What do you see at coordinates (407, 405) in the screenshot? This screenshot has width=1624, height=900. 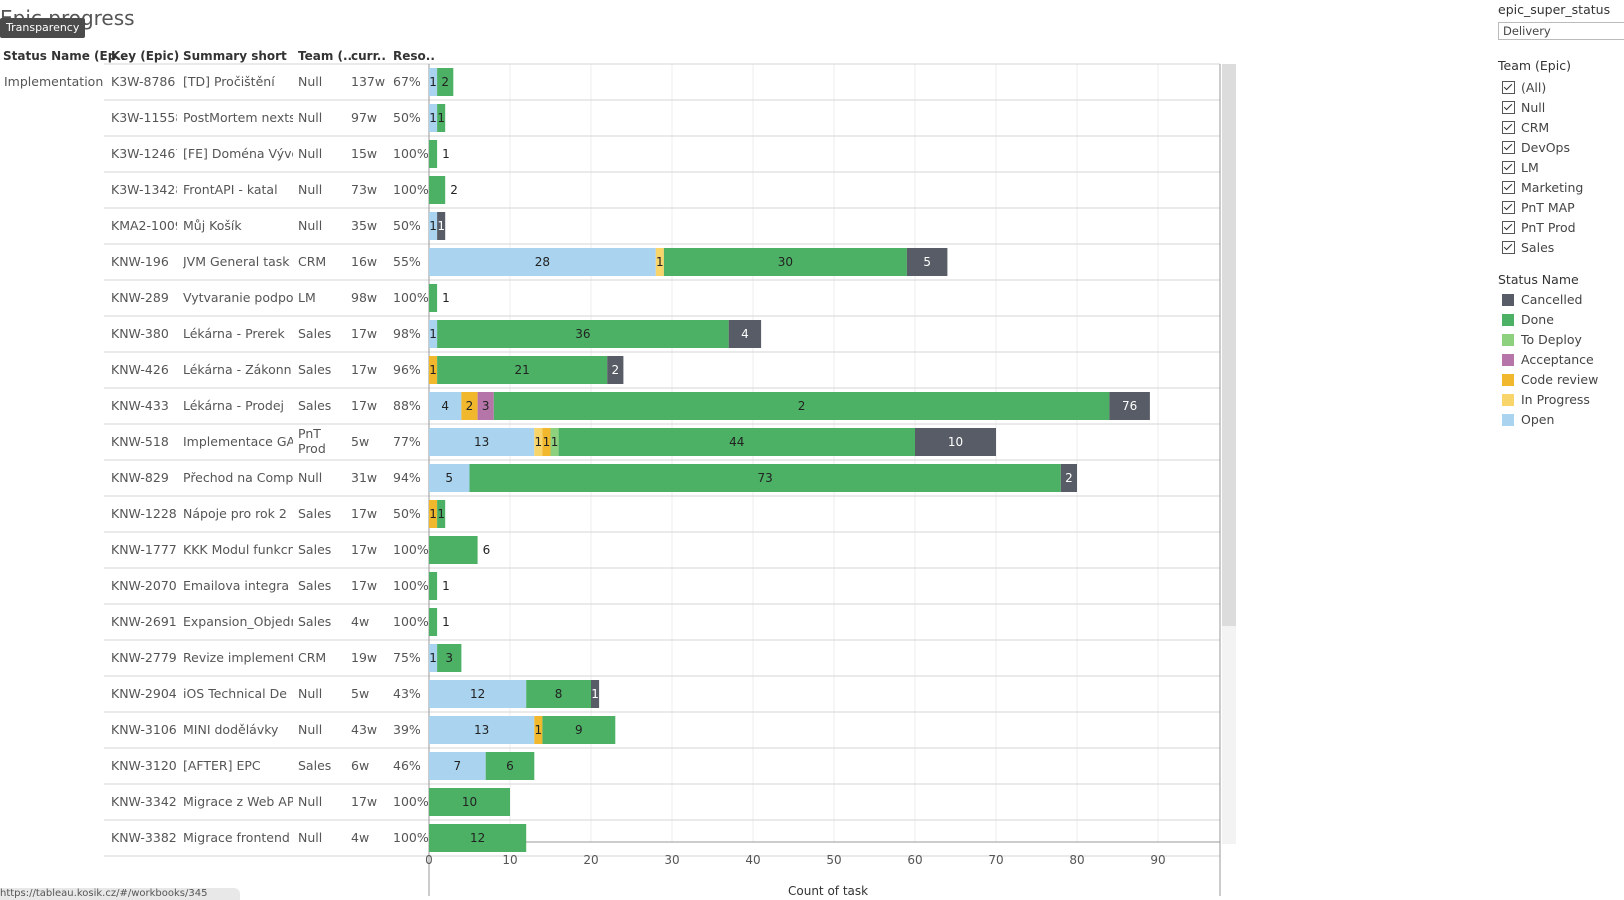 I see `row-reso: 88%` at bounding box center [407, 405].